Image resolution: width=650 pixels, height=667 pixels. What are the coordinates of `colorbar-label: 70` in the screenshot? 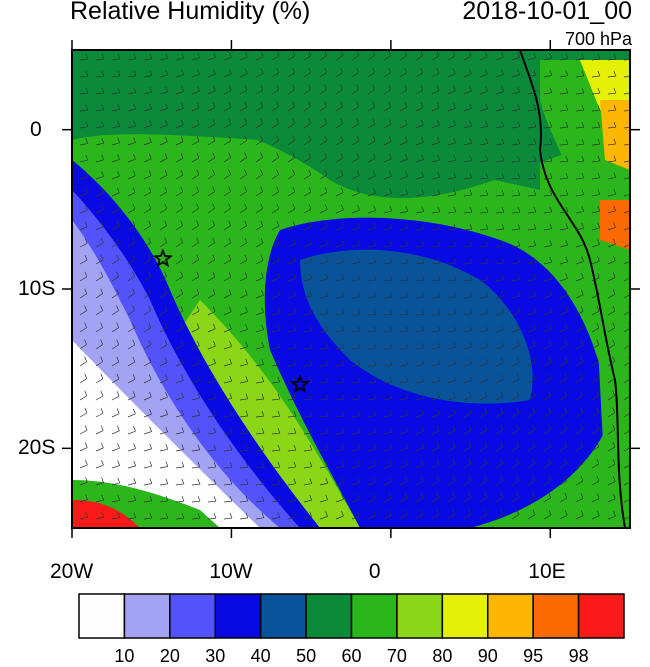 It's located at (396, 656).